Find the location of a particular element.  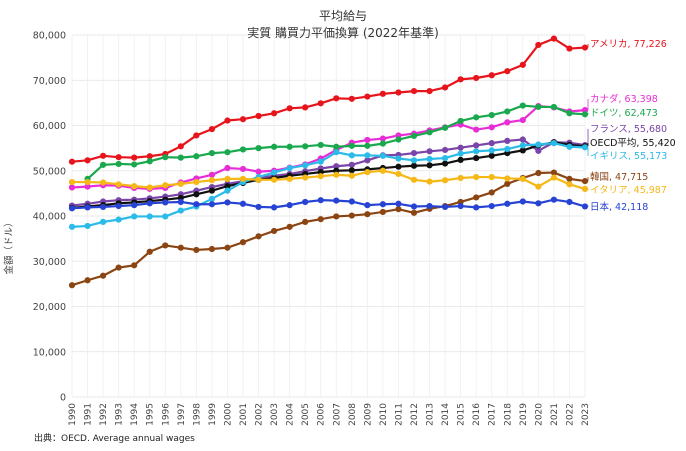

series-イタリア is located at coordinates (328, 180).